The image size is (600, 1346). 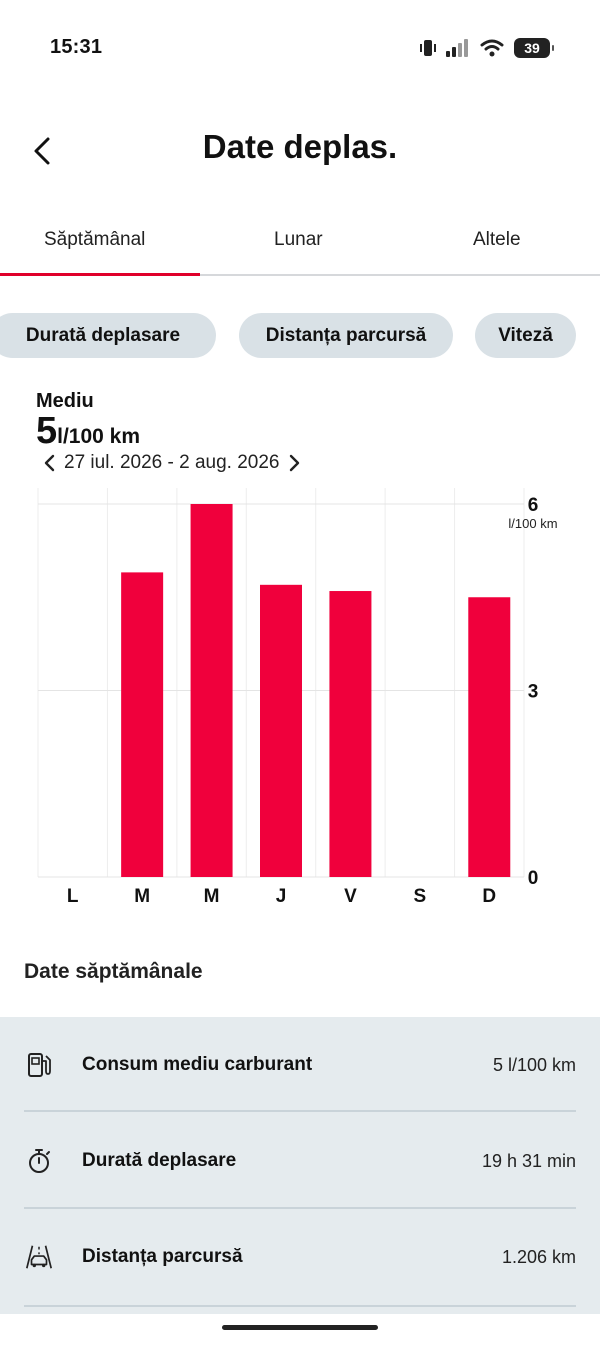 I want to click on x-tick-label: L, so click(x=73, y=896).